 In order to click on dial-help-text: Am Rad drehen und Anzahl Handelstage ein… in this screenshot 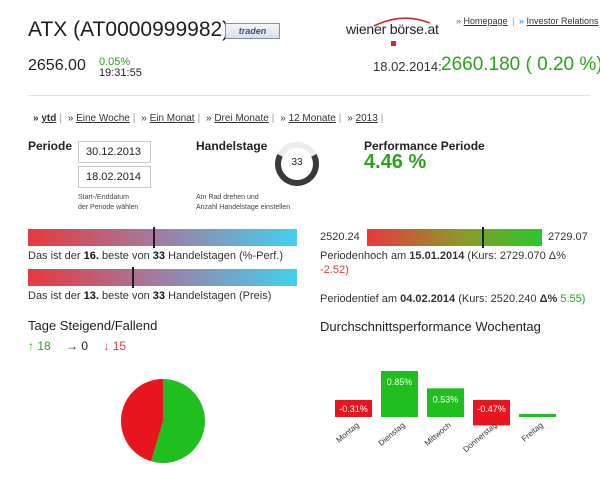, I will do `click(243, 202)`.